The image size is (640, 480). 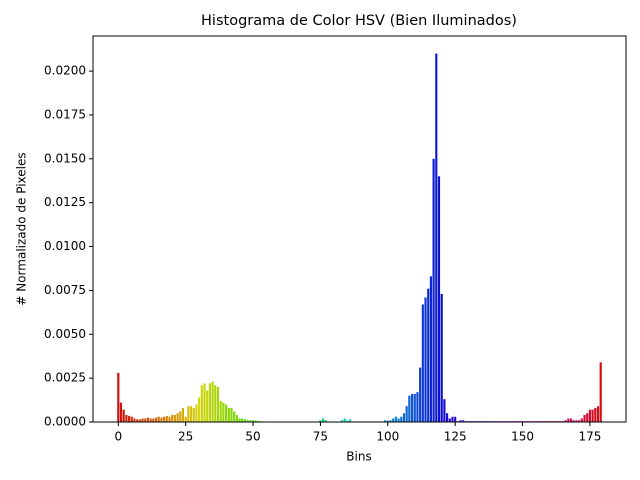 What do you see at coordinates (185, 437) in the screenshot?
I see `x-tick-label: 25` at bounding box center [185, 437].